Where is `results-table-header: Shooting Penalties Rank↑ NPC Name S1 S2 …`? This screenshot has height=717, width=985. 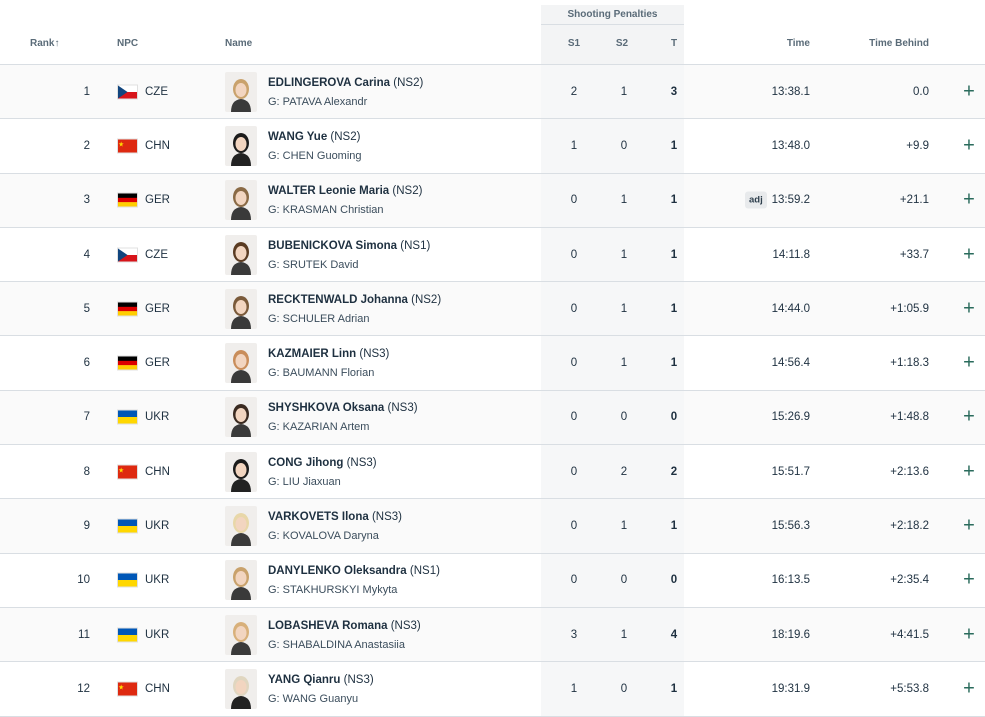 results-table-header: Shooting Penalties Rank↑ NPC Name S1 S2 … is located at coordinates (492, 32).